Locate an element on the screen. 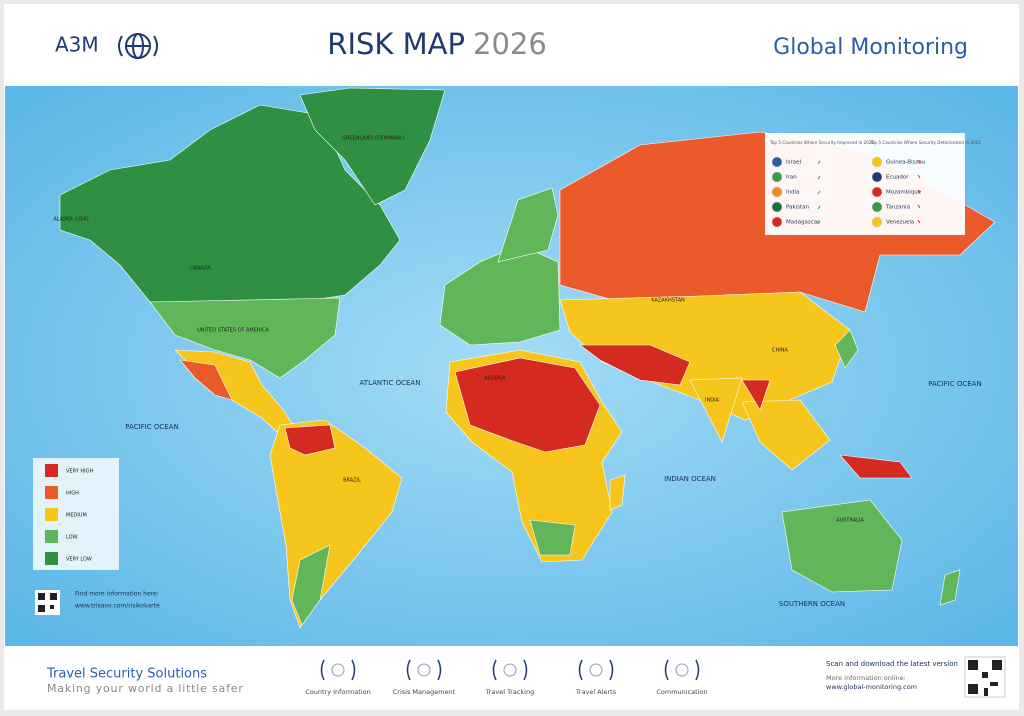  ocean-label: ATLANTIC OCEAN is located at coordinates (390, 383).